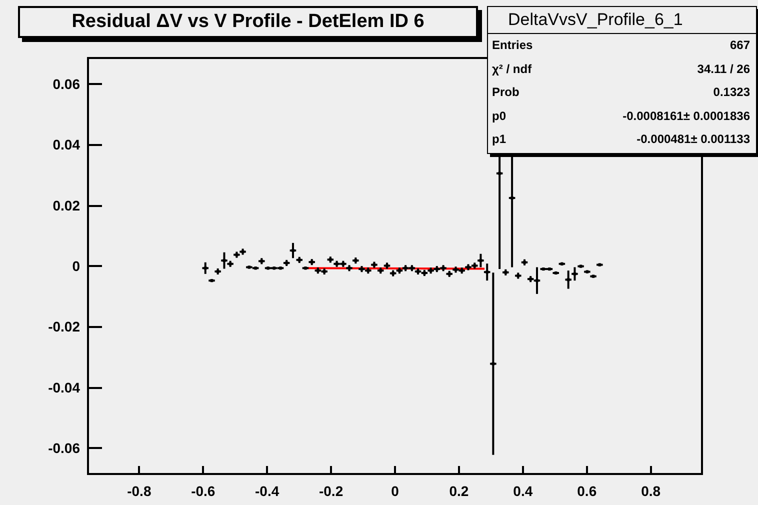  Describe the element at coordinates (267, 491) in the screenshot. I see `x-tick-label: -0.4` at that location.